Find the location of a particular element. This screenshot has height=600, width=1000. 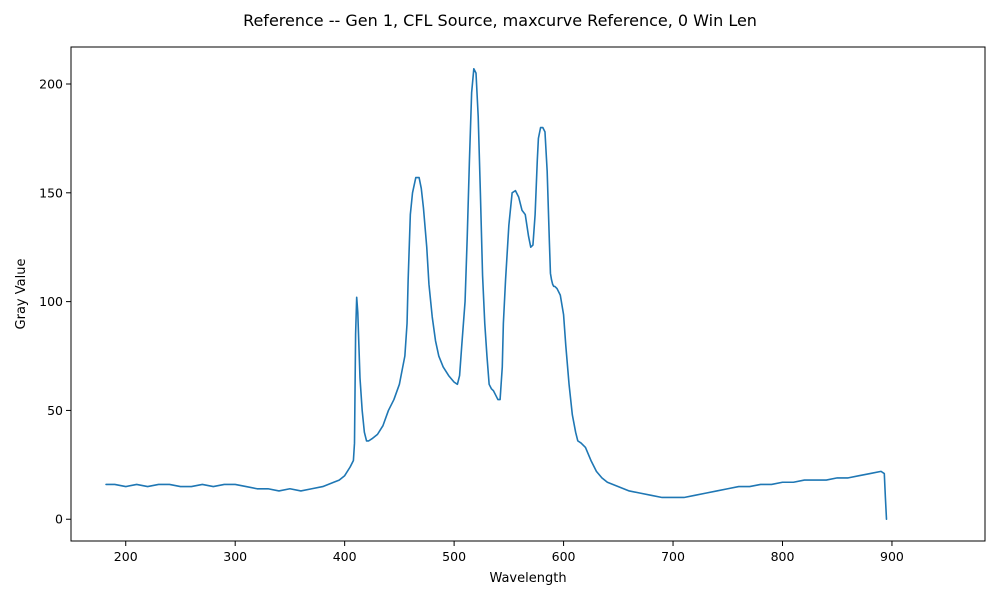

y-tick-label: 150 is located at coordinates (51, 192).